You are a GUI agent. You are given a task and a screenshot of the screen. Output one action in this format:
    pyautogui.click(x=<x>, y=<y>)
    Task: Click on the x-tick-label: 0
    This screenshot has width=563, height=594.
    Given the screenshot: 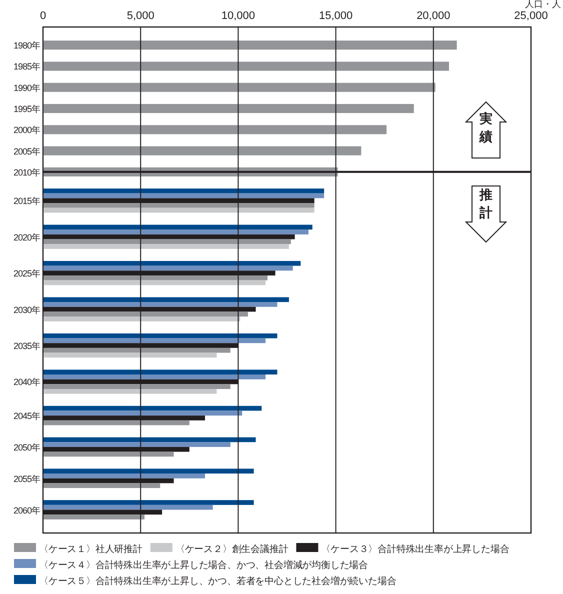 What is the action you would take?
    pyautogui.click(x=43, y=16)
    